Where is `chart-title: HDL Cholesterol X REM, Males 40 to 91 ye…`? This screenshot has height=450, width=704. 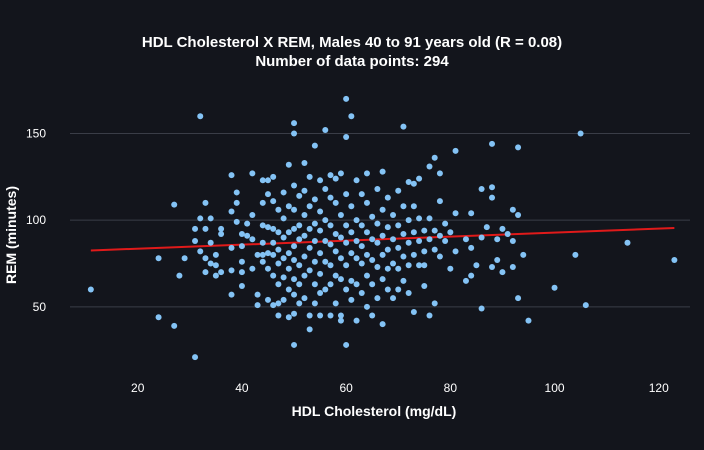
chart-title: HDL Cholesterol X REM, Males 40 to 91 ye… is located at coordinates (352, 42).